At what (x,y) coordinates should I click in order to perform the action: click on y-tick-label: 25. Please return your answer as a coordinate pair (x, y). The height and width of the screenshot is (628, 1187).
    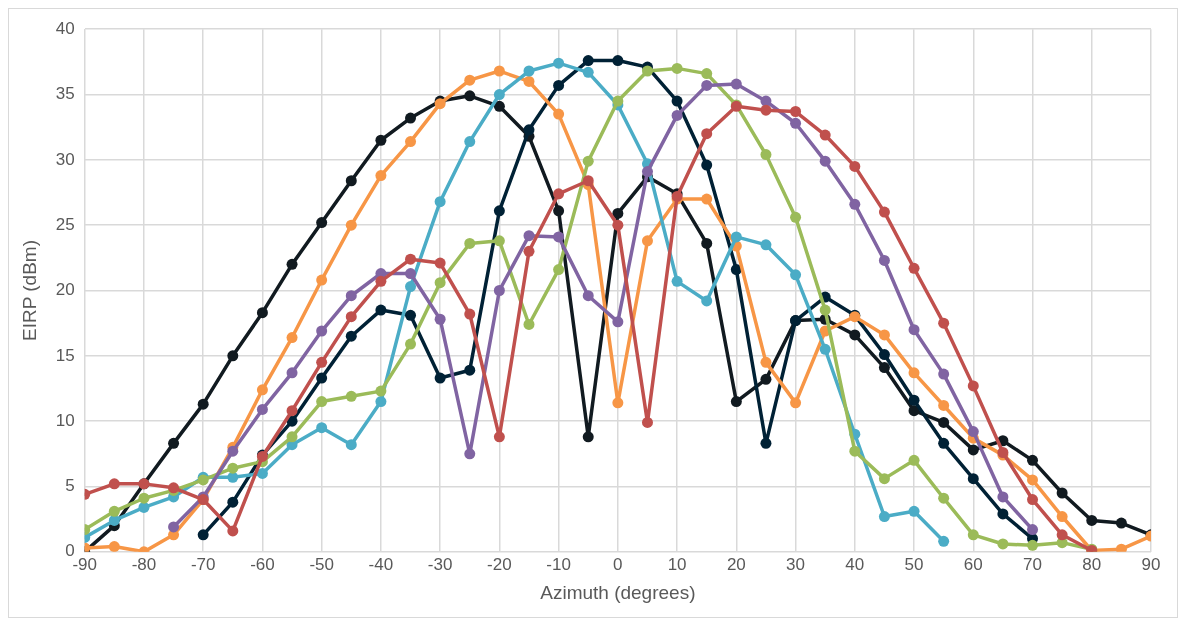
    Looking at the image, I should click on (65, 224).